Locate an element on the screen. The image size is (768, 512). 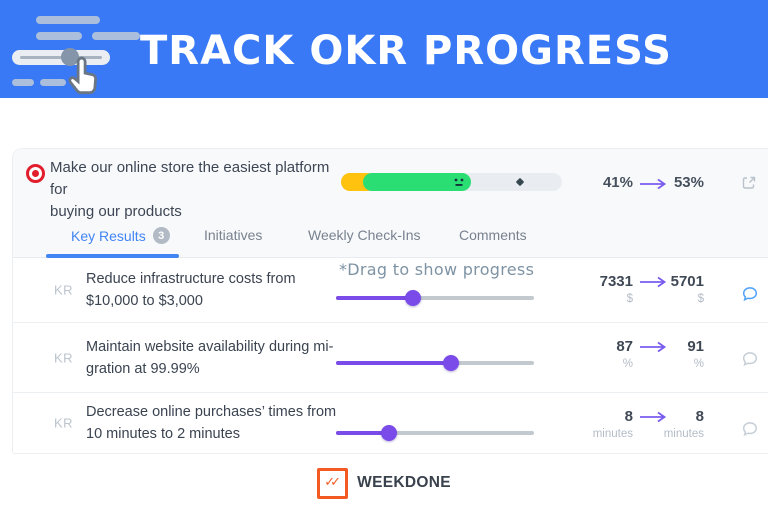
kr-target-value: 91 % is located at coordinates (680, 355).